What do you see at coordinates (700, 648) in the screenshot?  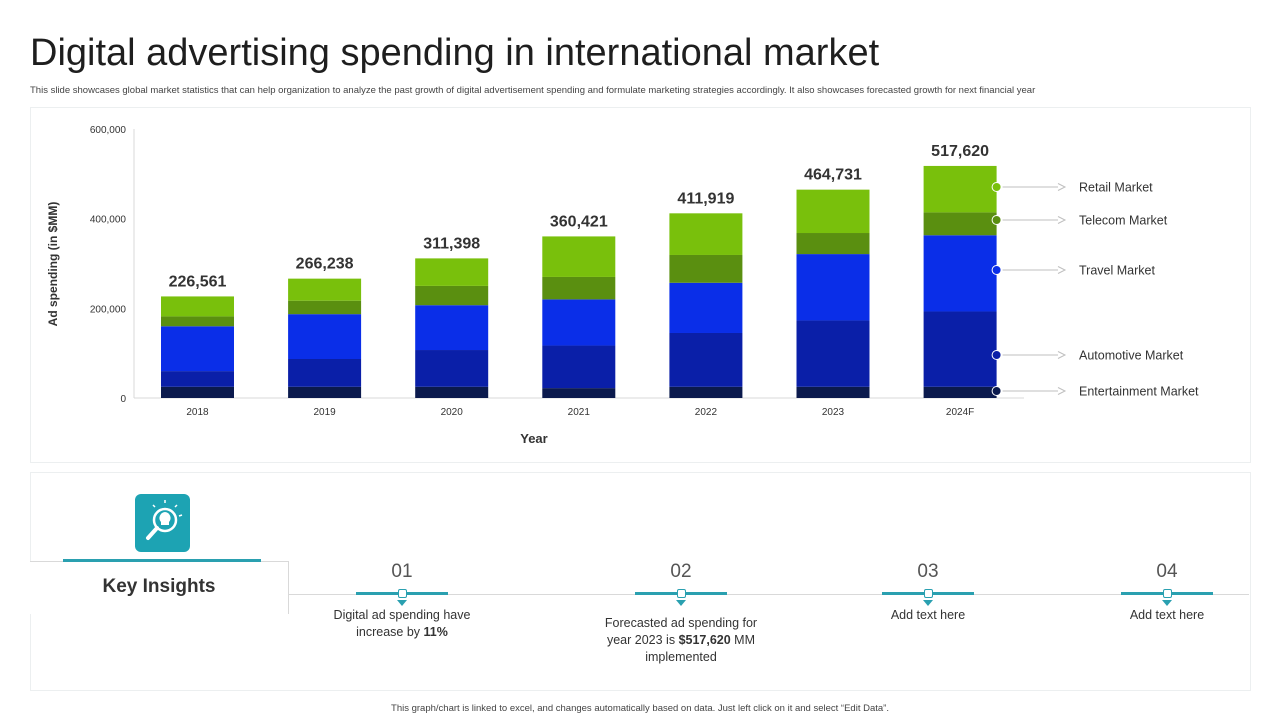 I see `insight-step-text-part: MM implemented` at bounding box center [700, 648].